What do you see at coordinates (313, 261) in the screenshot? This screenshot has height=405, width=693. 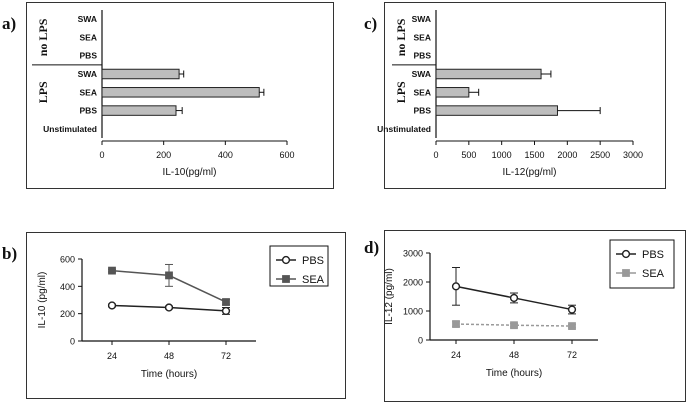 I see `b-legend-label: PBS` at bounding box center [313, 261].